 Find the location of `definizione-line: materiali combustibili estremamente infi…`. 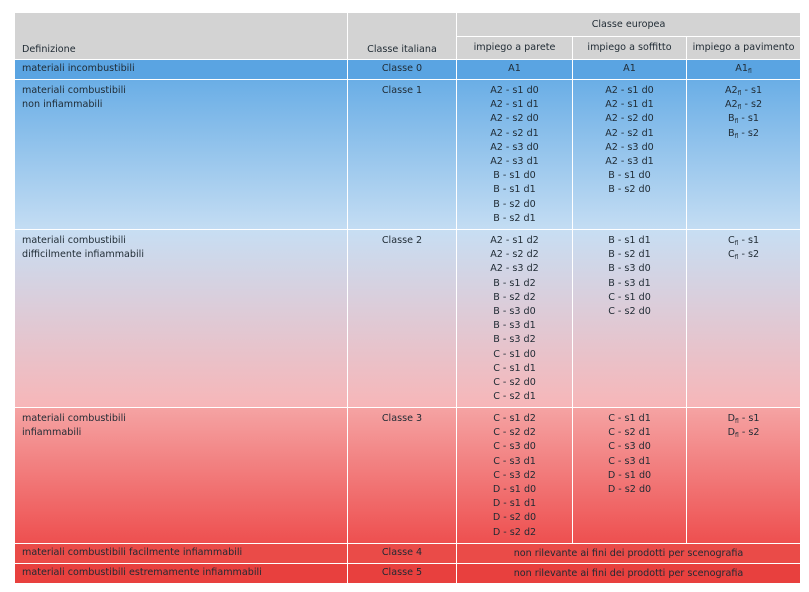

definizione-line: materiali combustibili estremamente infi… is located at coordinates (142, 573).